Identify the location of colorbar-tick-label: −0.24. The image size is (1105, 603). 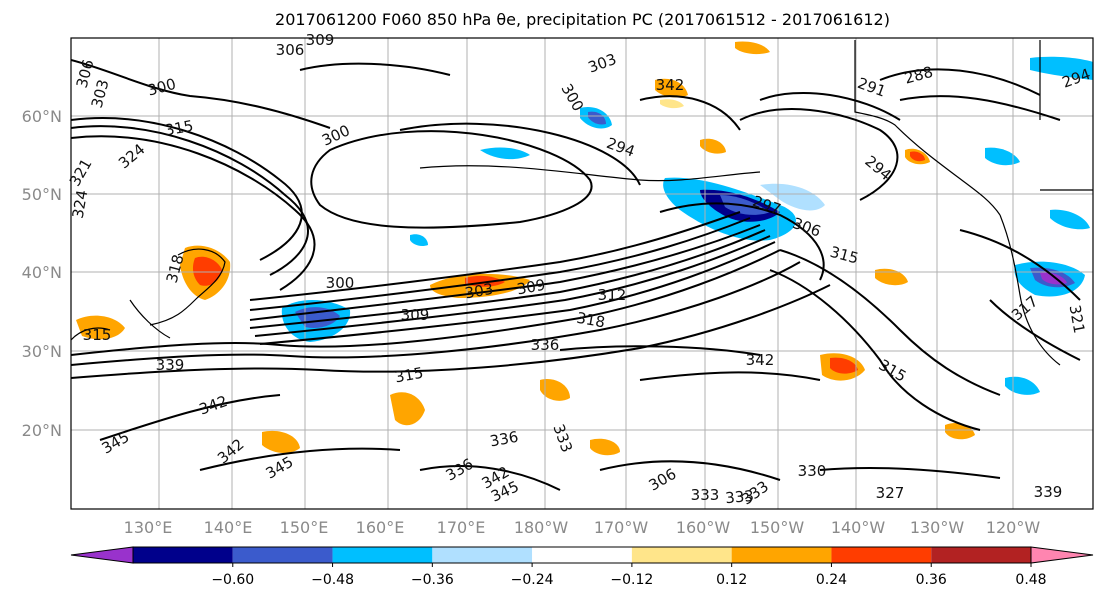
(532, 580).